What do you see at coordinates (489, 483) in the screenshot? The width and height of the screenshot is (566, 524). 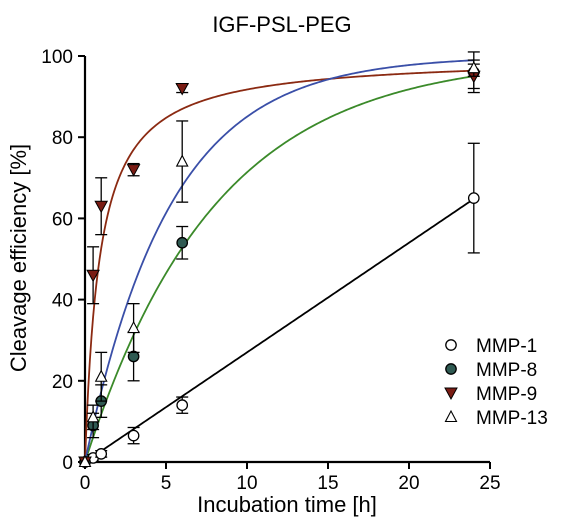 I see `x-tick-label: 25` at bounding box center [489, 483].